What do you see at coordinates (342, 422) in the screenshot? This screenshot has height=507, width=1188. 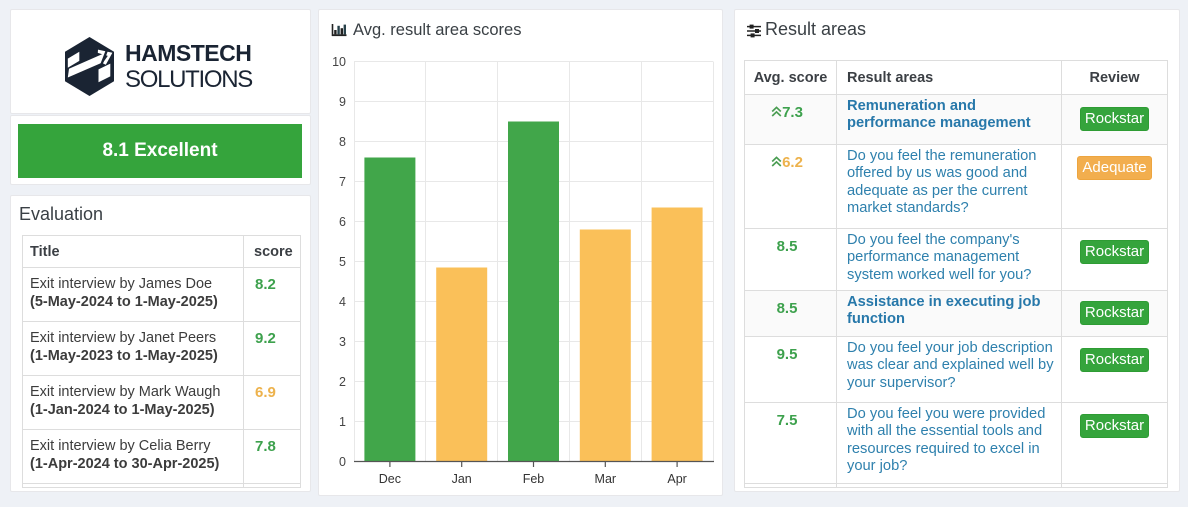 I see `svg-text: 1` at bounding box center [342, 422].